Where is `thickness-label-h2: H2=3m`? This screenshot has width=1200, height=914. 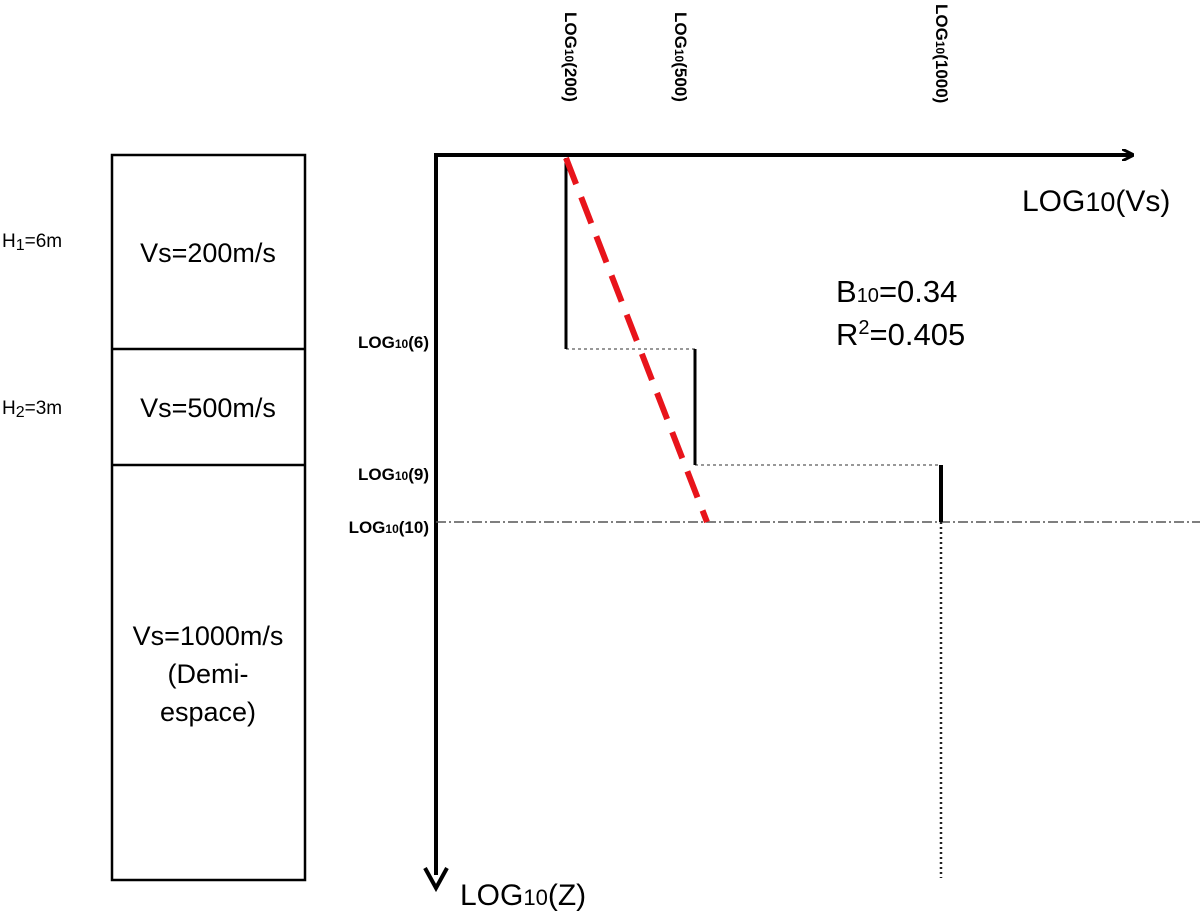
thickness-label-h2: H2=3m is located at coordinates (32, 409).